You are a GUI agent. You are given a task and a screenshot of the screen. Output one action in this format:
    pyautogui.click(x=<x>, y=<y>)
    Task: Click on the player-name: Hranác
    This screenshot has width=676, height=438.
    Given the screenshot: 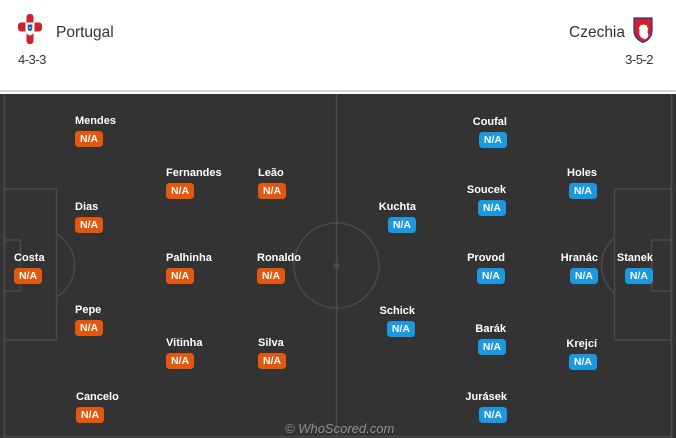 What is the action you would take?
    pyautogui.click(x=579, y=258)
    